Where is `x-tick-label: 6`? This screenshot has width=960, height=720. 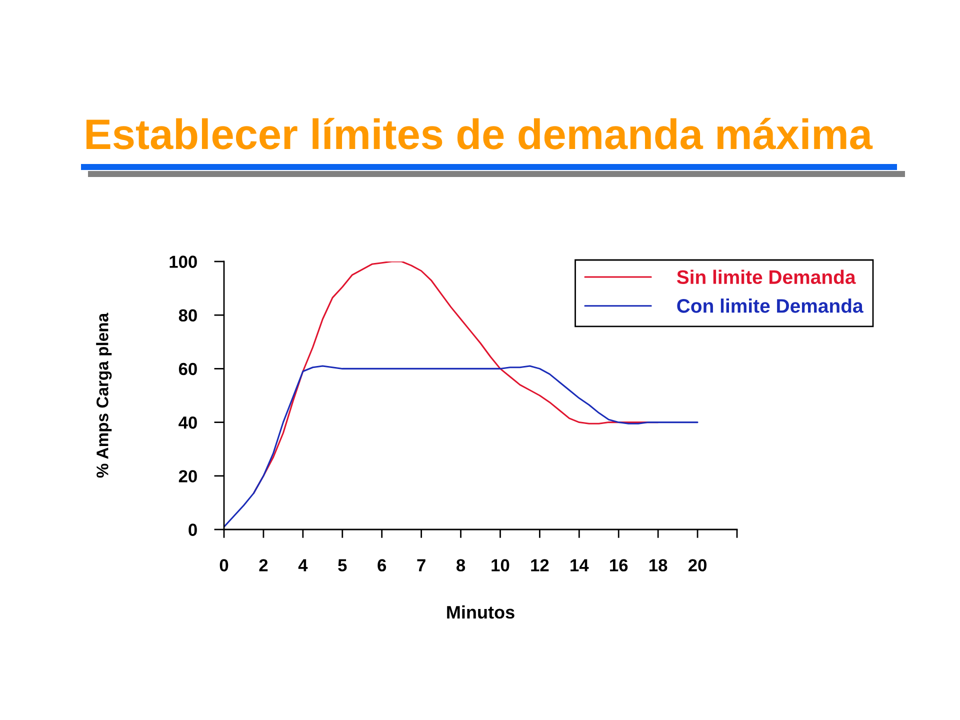
x-tick-label: 6 is located at coordinates (382, 565).